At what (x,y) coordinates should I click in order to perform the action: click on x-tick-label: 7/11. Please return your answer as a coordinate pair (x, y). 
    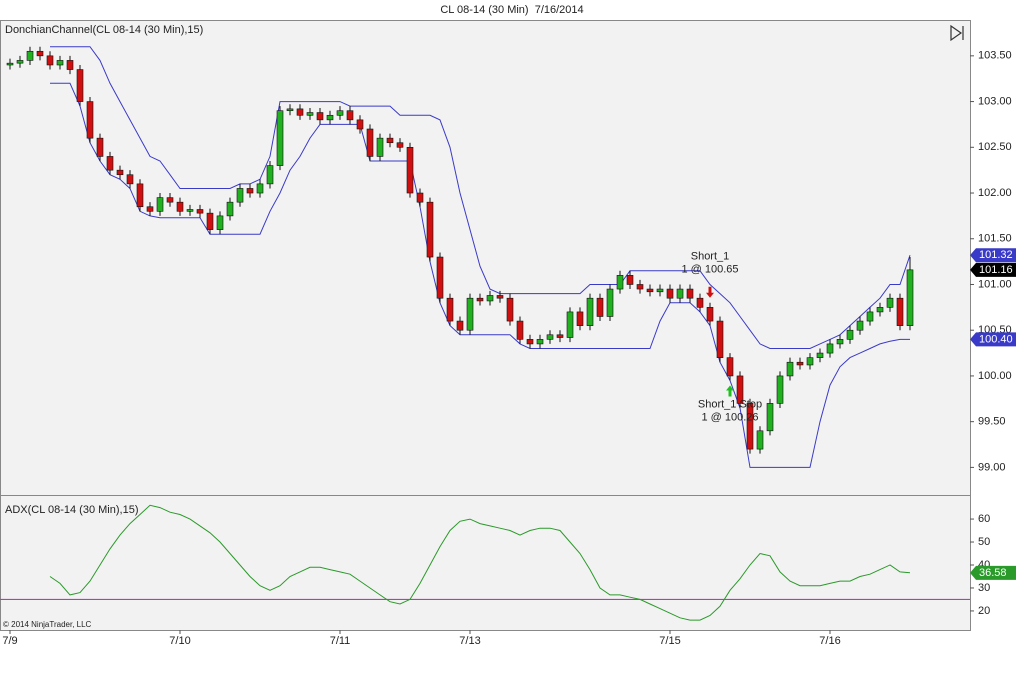
    Looking at the image, I should click on (340, 641).